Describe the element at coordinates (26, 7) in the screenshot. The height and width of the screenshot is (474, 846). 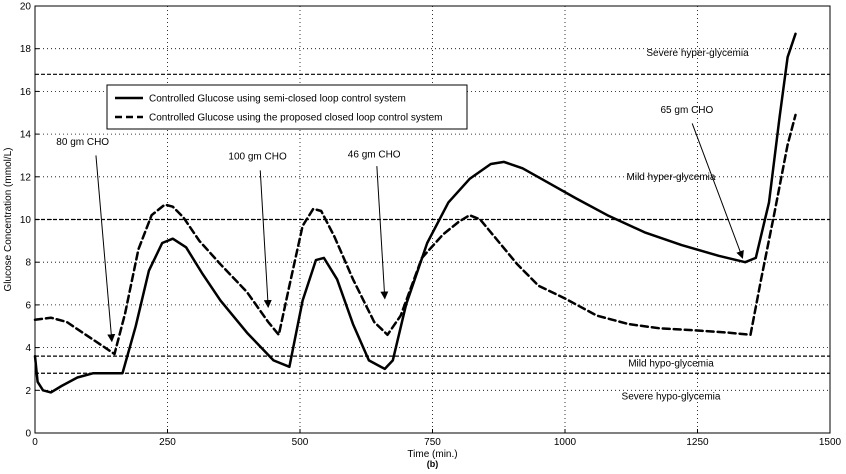
I see `y-tick-label-20: 20` at that location.